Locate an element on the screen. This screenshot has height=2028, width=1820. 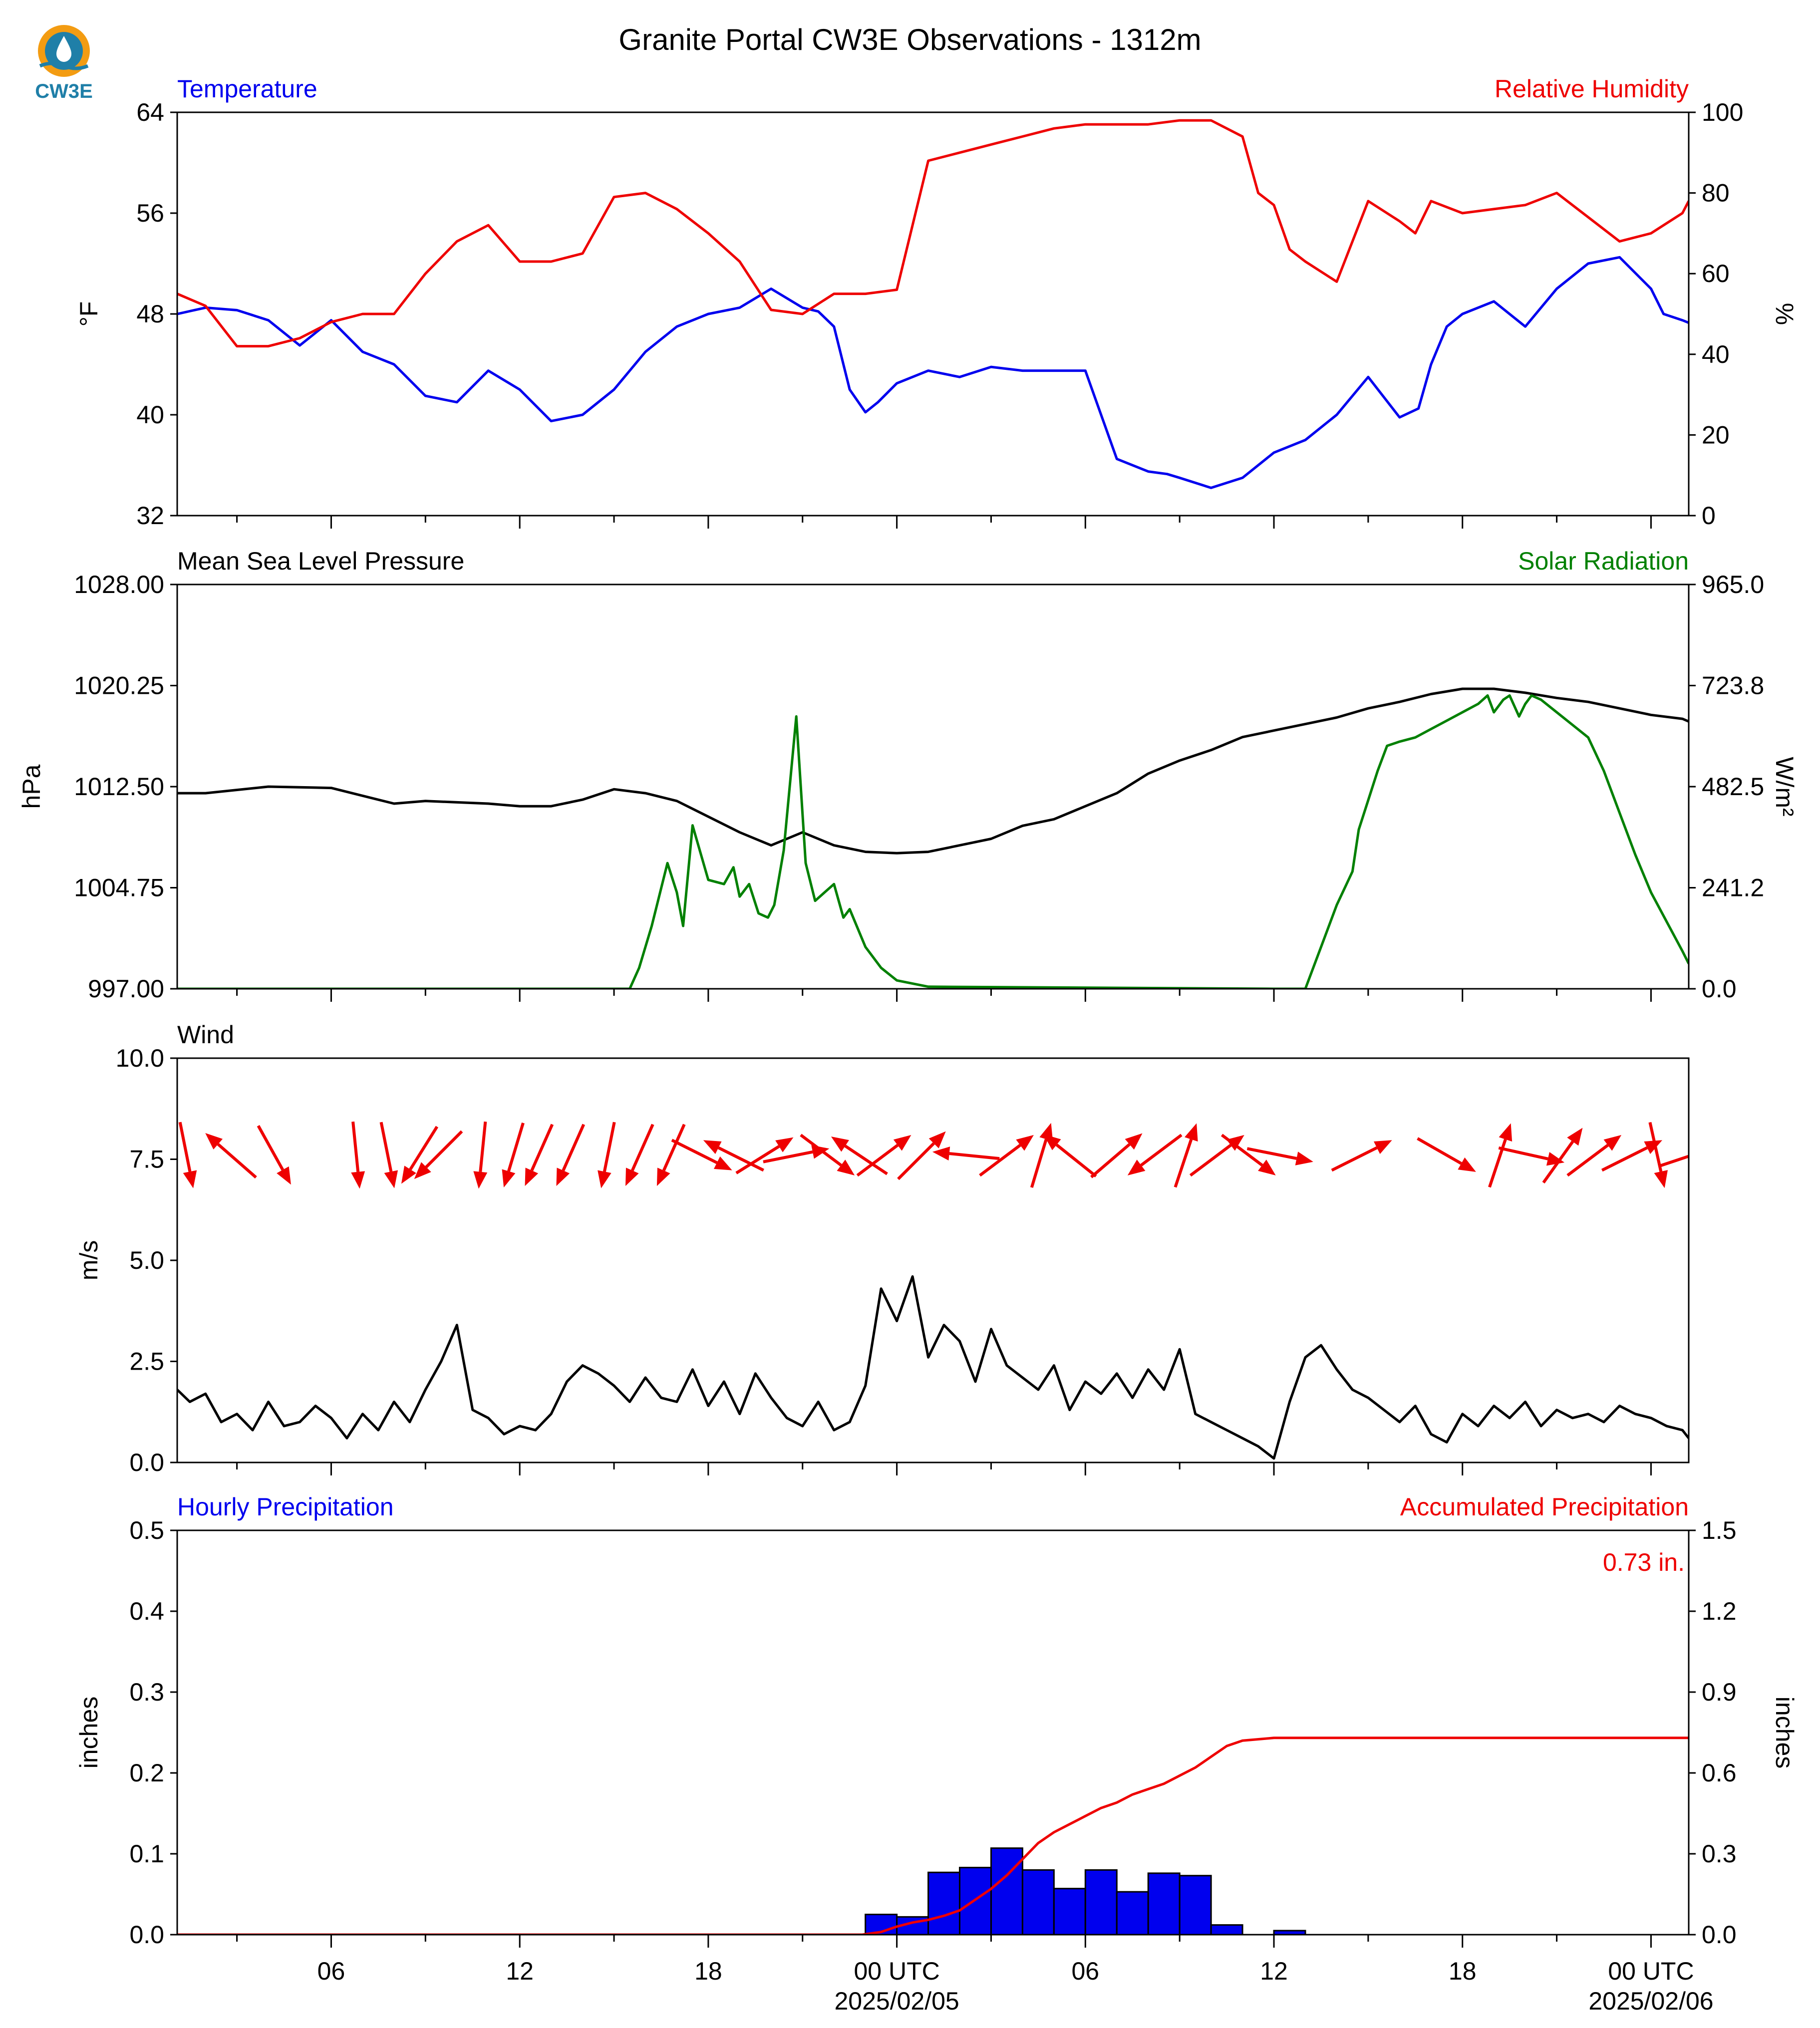
y-tick-label-right: 100 is located at coordinates (1722, 112).